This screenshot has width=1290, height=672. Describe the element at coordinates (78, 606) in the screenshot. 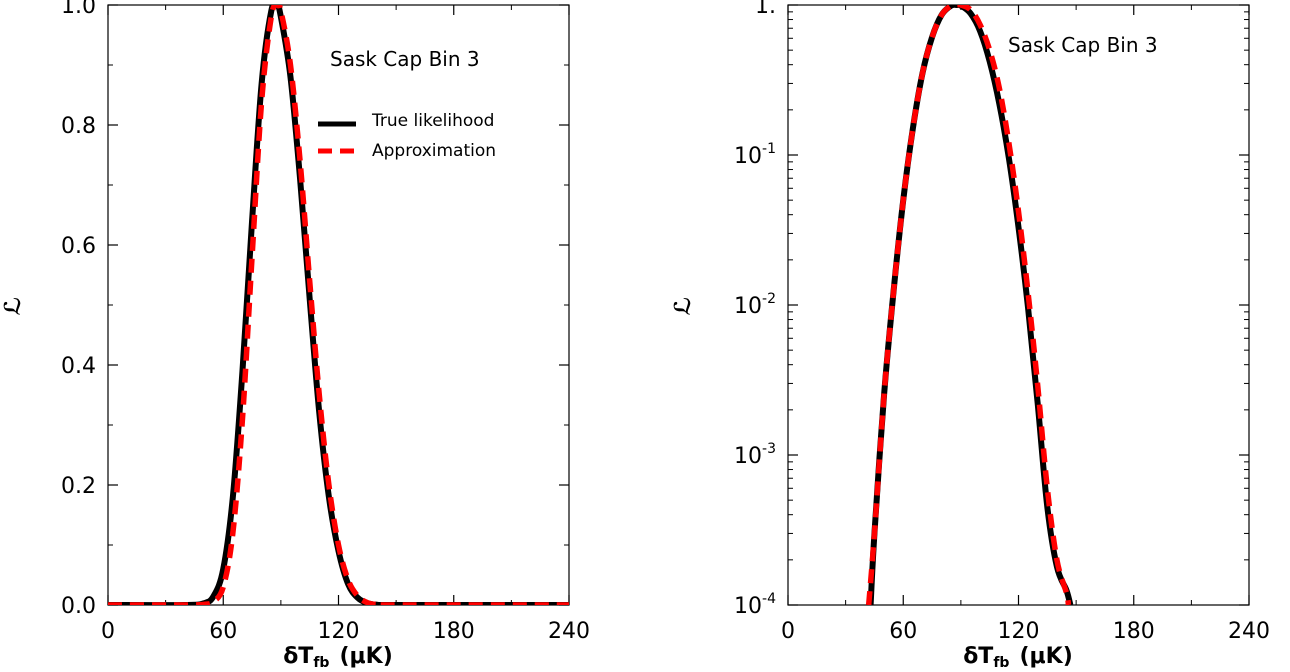

I see `y-tick-label: 0.0` at that location.